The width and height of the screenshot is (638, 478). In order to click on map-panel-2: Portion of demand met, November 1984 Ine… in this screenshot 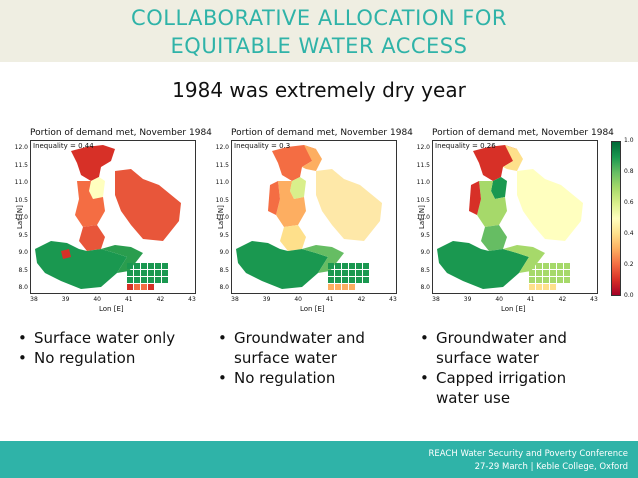, I will do `click(316, 223)`.